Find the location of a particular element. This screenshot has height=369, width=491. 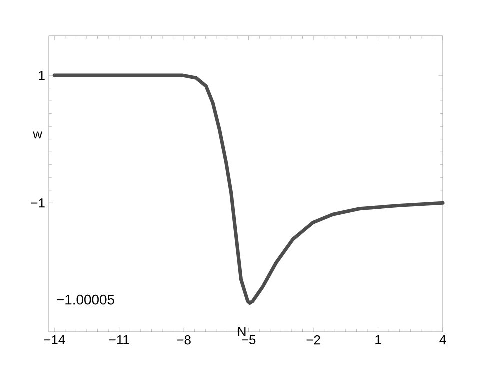

annotation: −1.00005 is located at coordinates (85, 299).